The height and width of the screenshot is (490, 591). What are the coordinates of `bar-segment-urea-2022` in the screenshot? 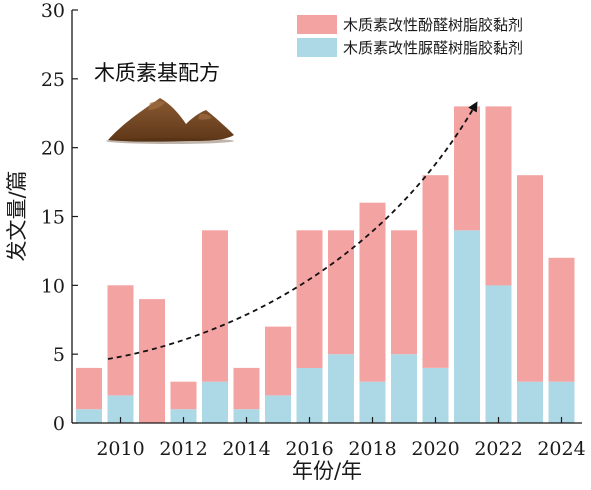 It's located at (498, 354).